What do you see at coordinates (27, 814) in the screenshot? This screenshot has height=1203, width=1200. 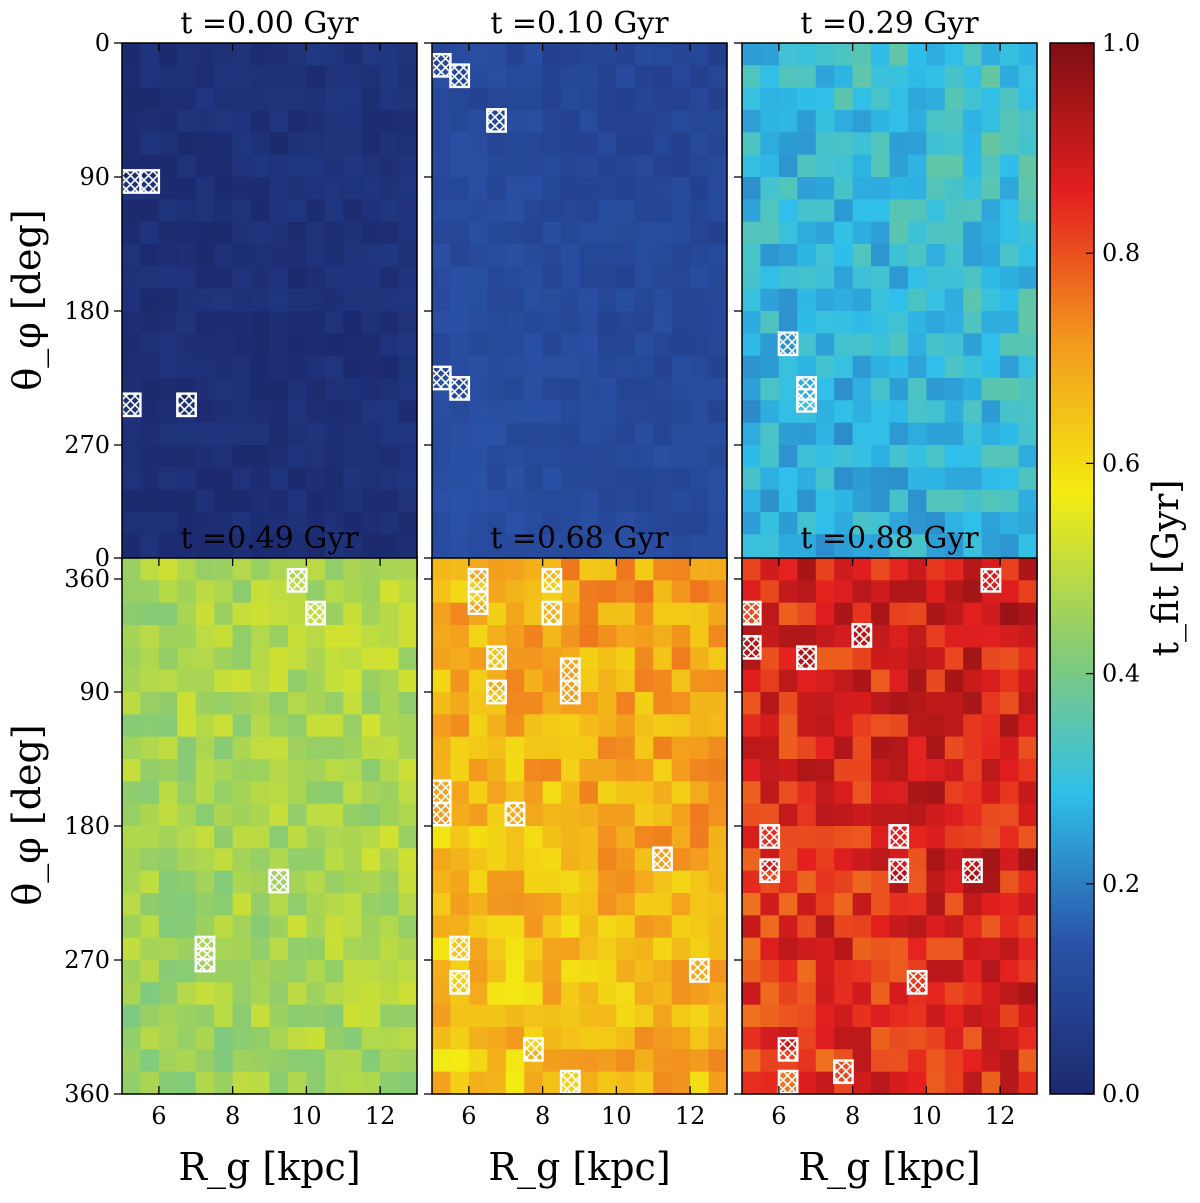 I see `y-axis-label: θ_φ [deg]` at bounding box center [27, 814].